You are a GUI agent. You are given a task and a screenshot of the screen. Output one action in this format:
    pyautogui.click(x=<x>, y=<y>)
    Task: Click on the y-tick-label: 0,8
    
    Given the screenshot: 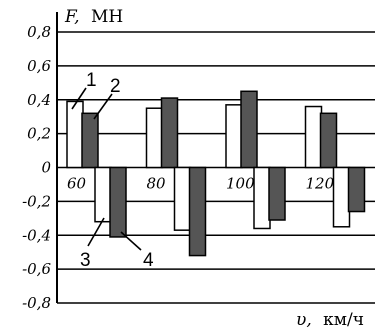 What is the action you would take?
    pyautogui.click(x=39, y=32)
    